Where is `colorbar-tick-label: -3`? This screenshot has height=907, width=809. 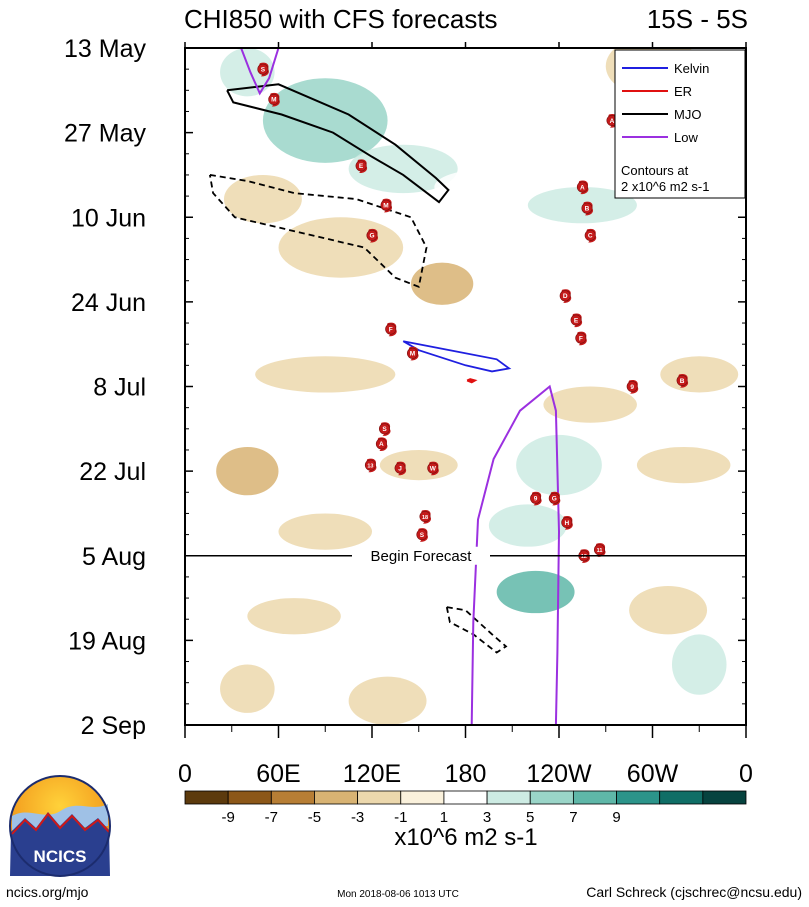
colorbar-tick-label: -3 is located at coordinates (357, 817).